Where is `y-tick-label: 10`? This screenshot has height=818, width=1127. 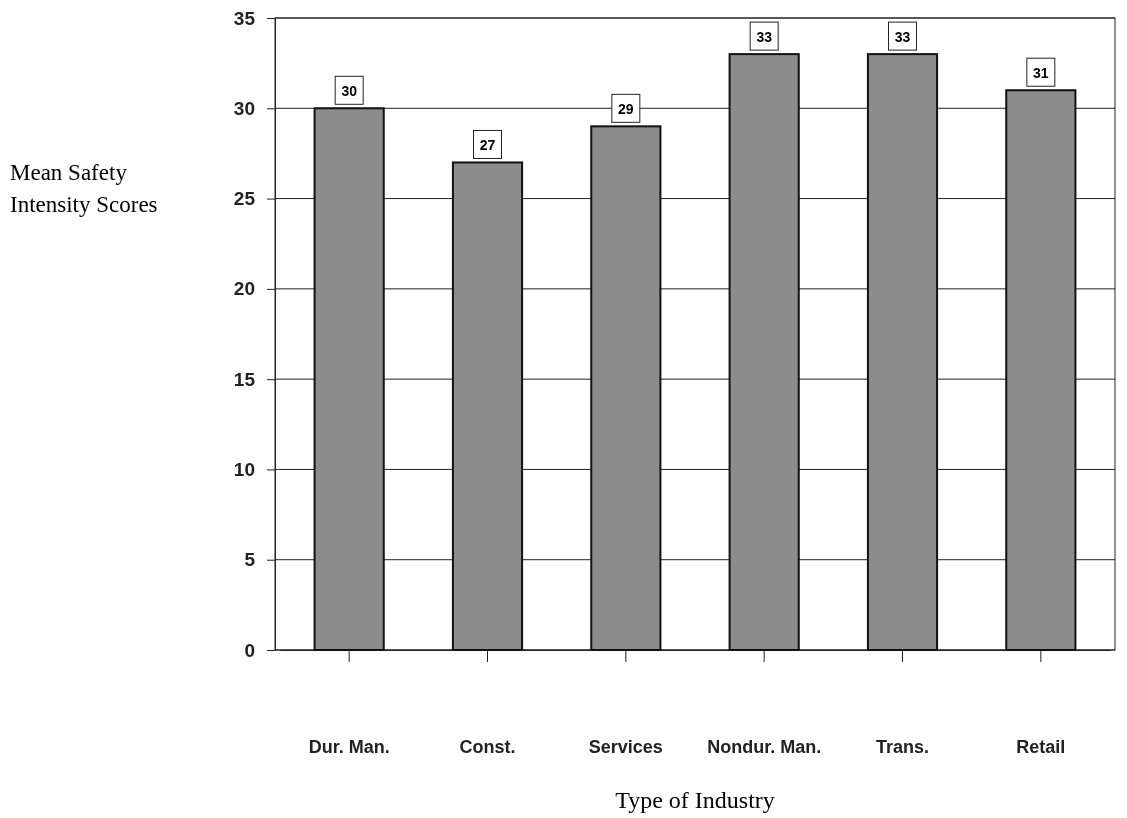 y-tick-label: 10 is located at coordinates (244, 470).